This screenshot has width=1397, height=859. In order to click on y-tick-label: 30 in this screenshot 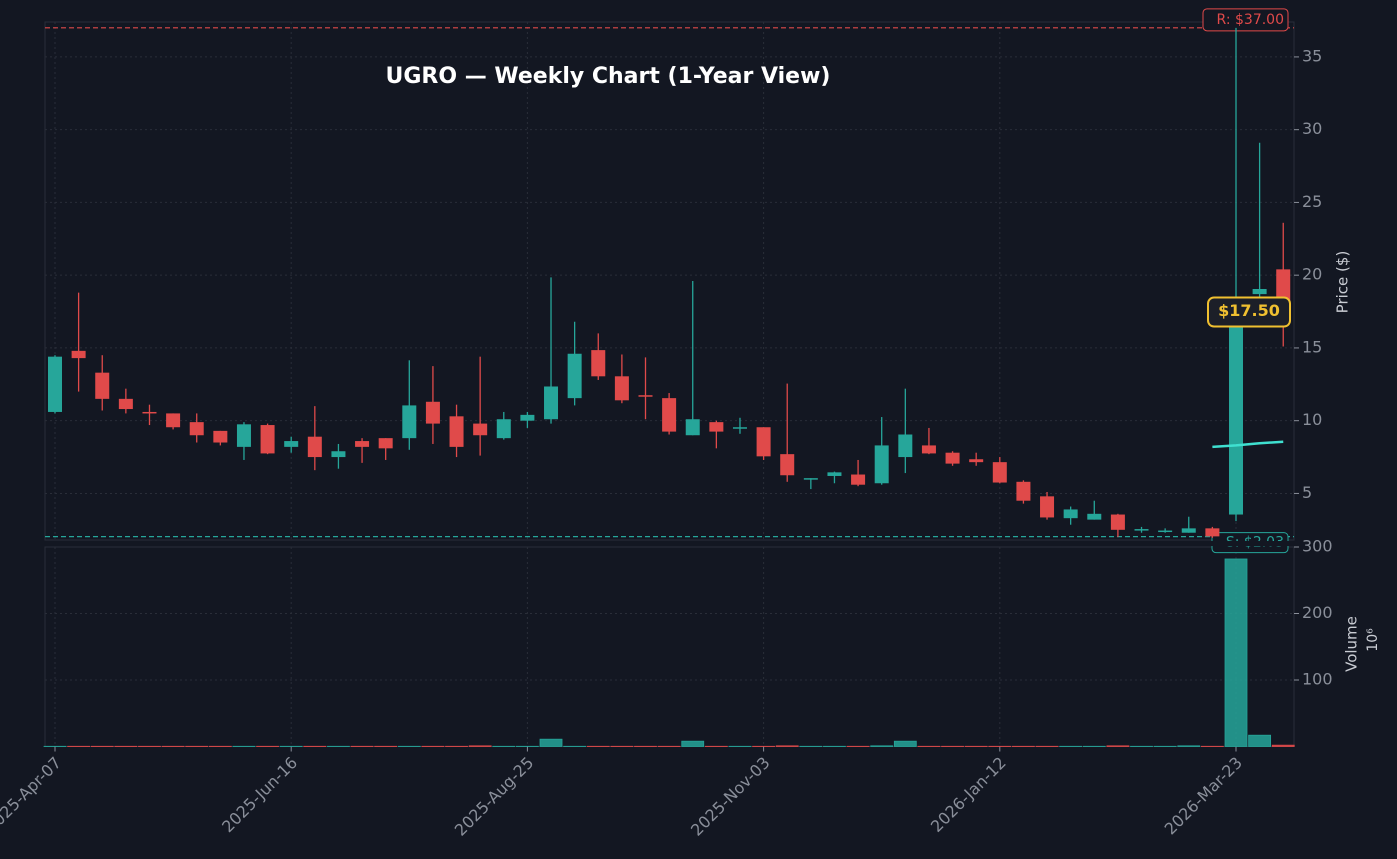, I will do `click(1312, 128)`.